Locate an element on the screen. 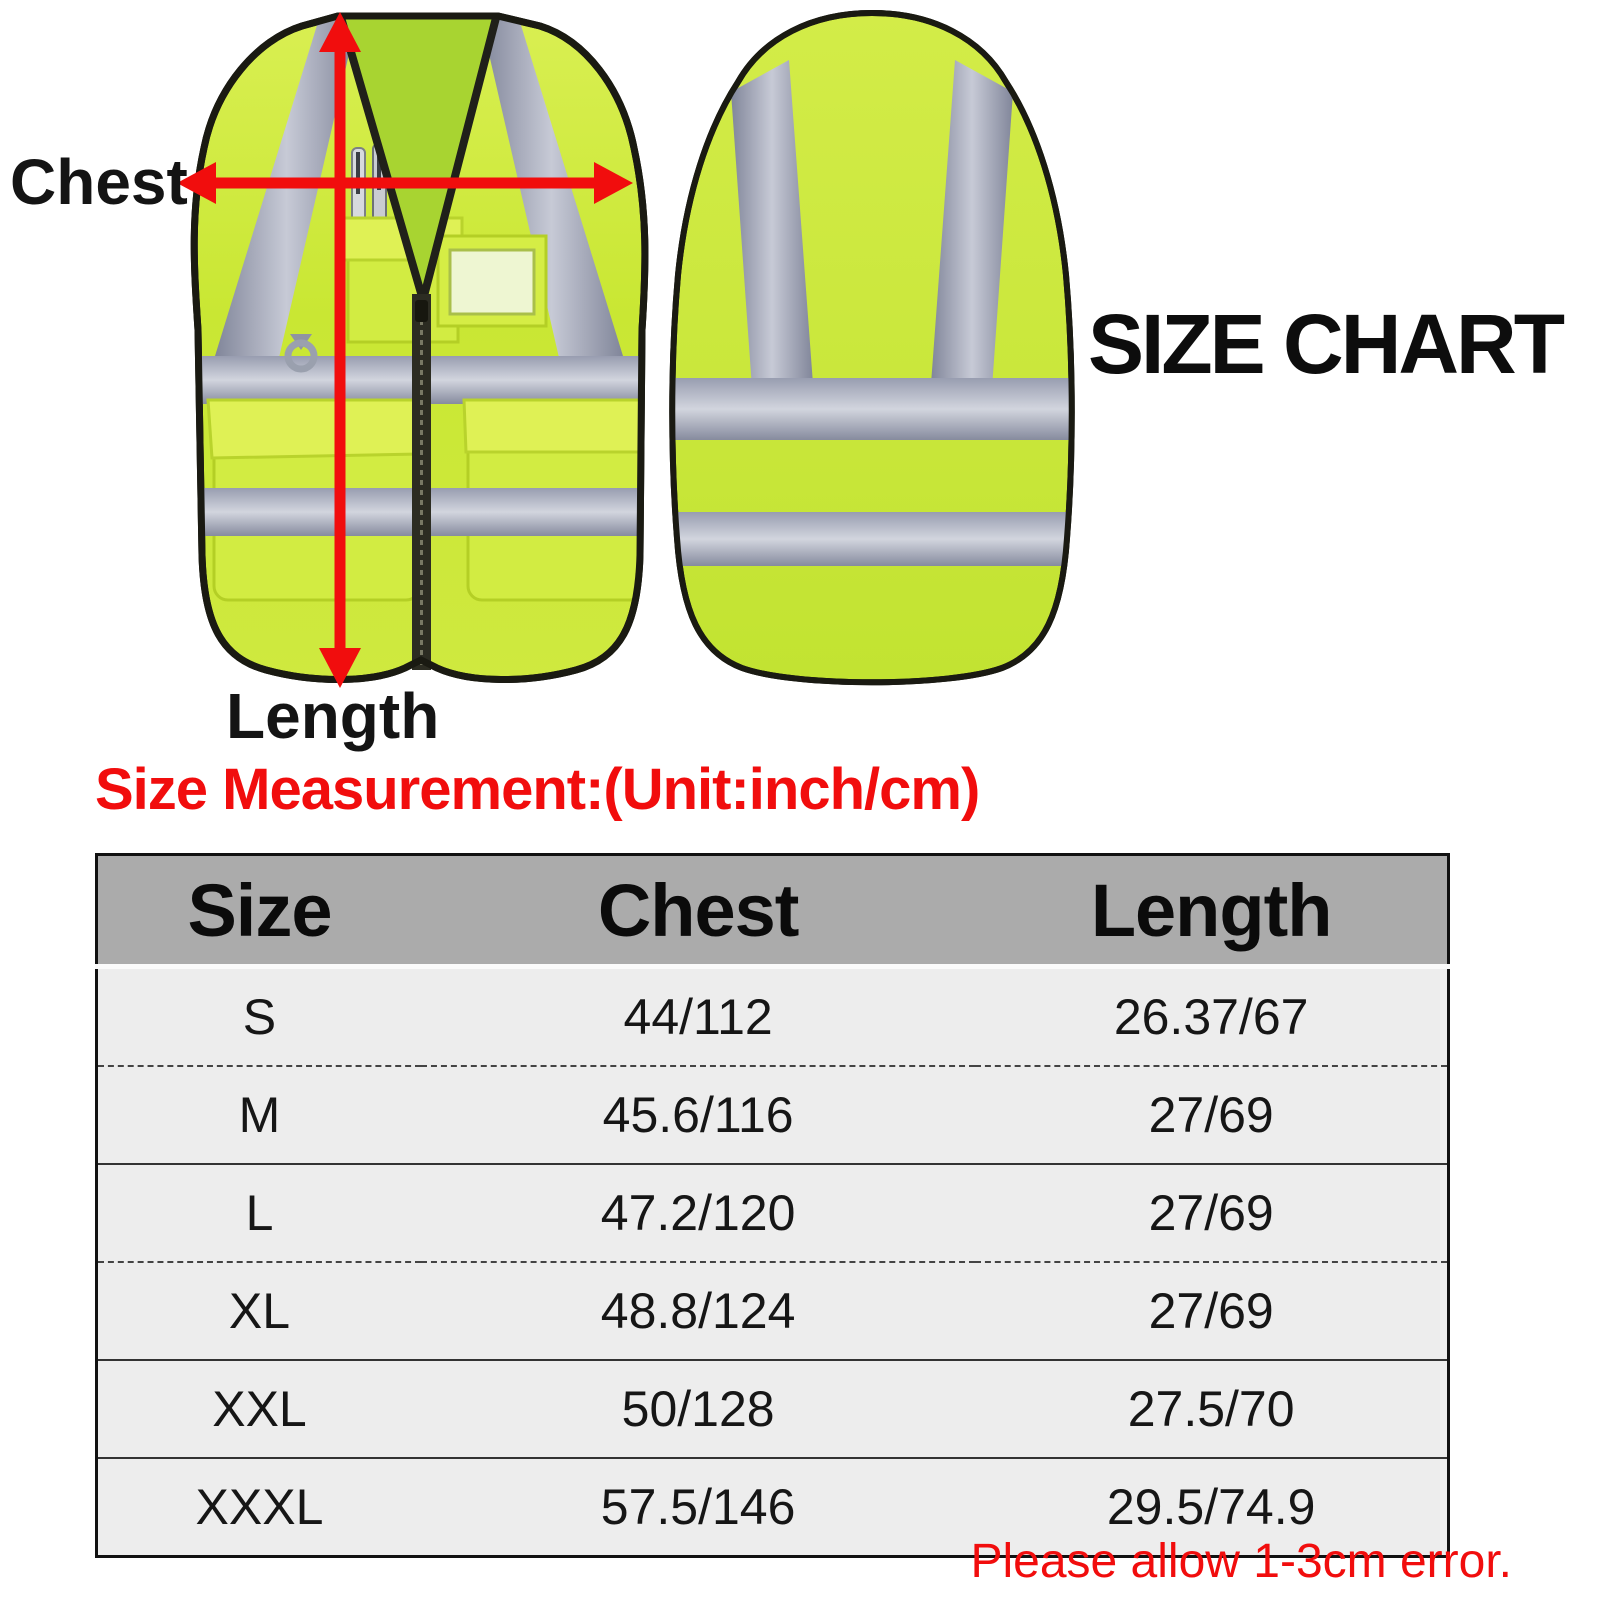  vest-back-trim is located at coordinates (872, 347).